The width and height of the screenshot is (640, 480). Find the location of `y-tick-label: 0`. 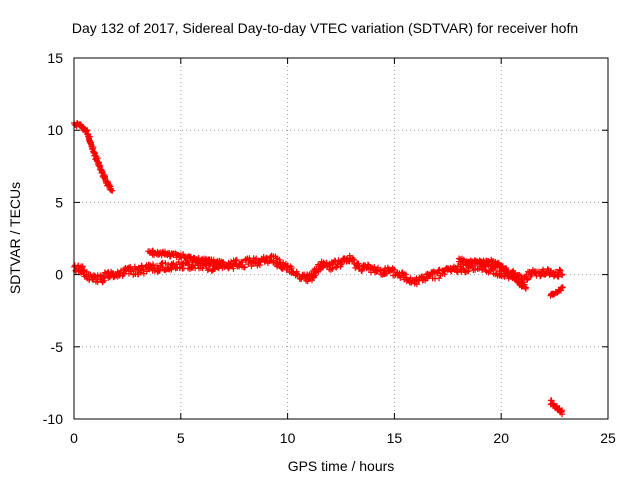

y-tick-label: 0 is located at coordinates (59, 275).